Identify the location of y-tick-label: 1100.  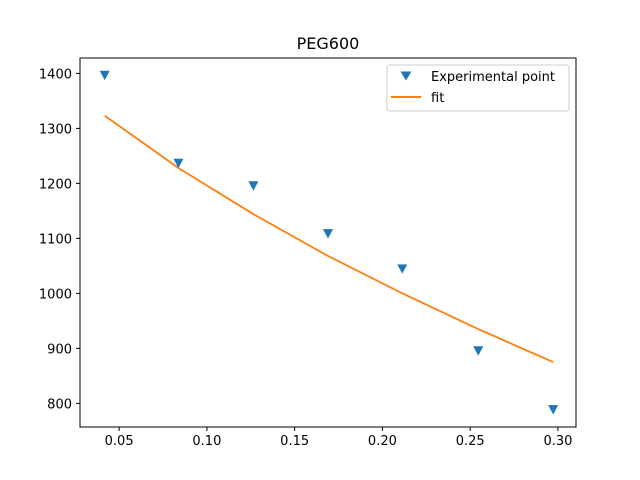
(55, 239).